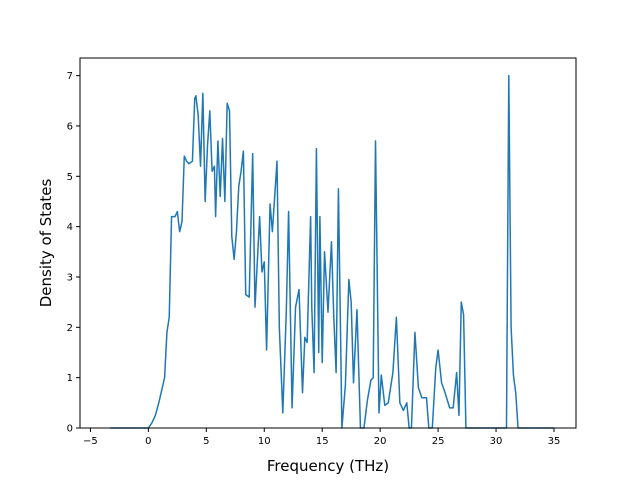 The image size is (640, 480). Describe the element at coordinates (322, 441) in the screenshot. I see `x-tick-label: 15` at that location.